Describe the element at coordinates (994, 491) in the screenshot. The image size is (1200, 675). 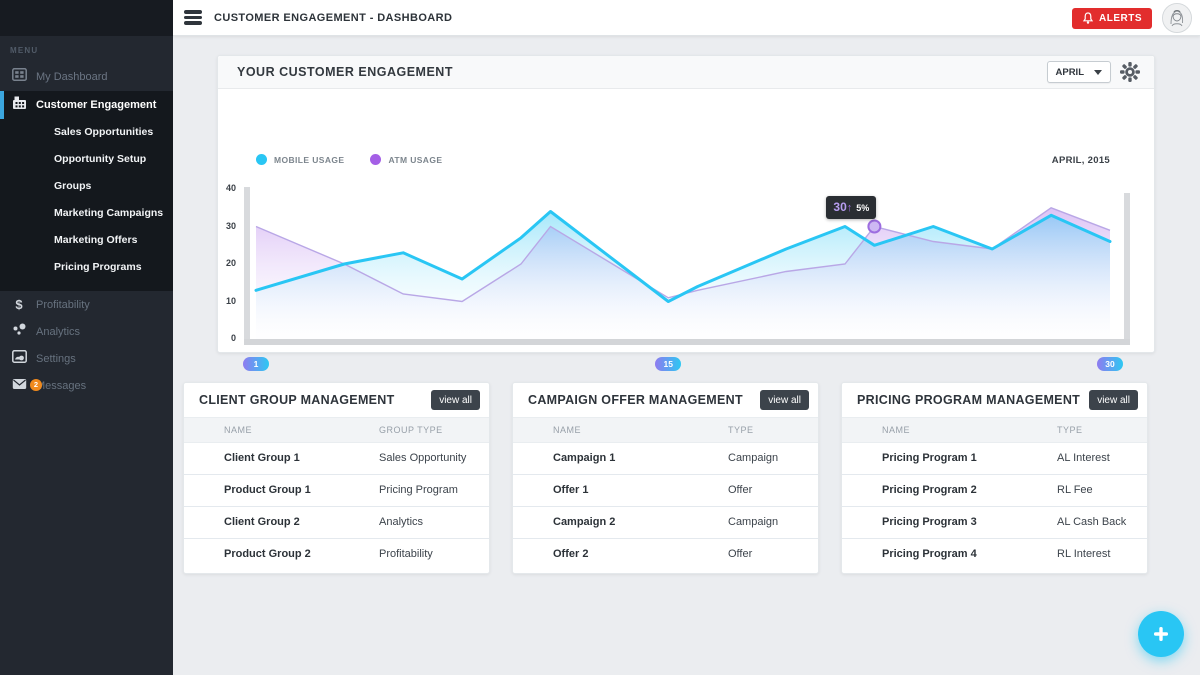
I see `table-row: Pricing Program 2 RL Fee` at that location.